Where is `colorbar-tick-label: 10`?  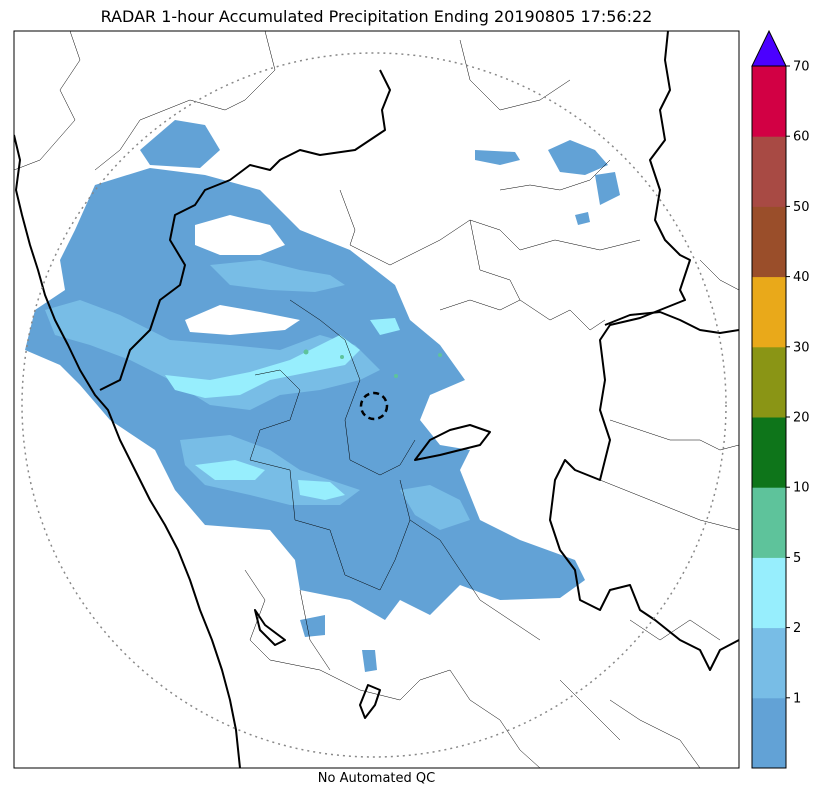
colorbar-tick-label: 10 is located at coordinates (801, 488).